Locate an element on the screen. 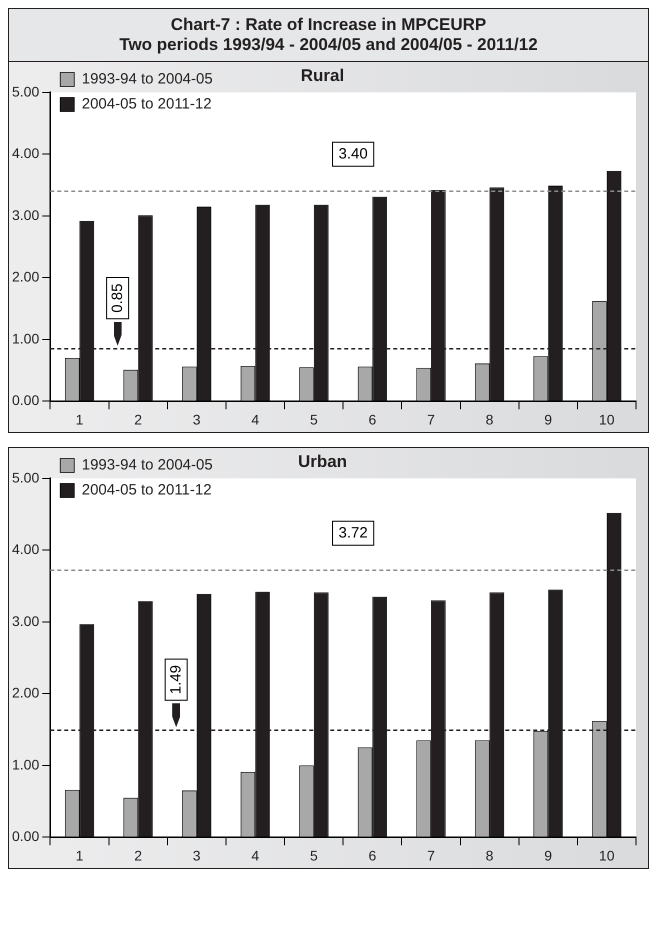  ref-line-label: 1.49 is located at coordinates (175, 679).